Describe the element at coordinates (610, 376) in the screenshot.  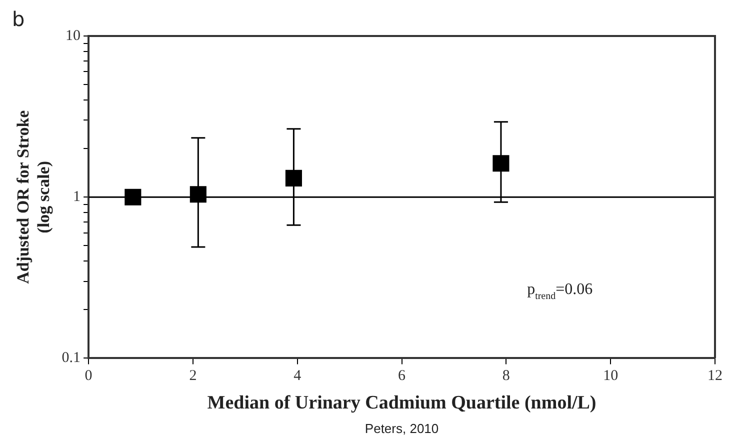
I see `x-tick-label: 10` at that location.